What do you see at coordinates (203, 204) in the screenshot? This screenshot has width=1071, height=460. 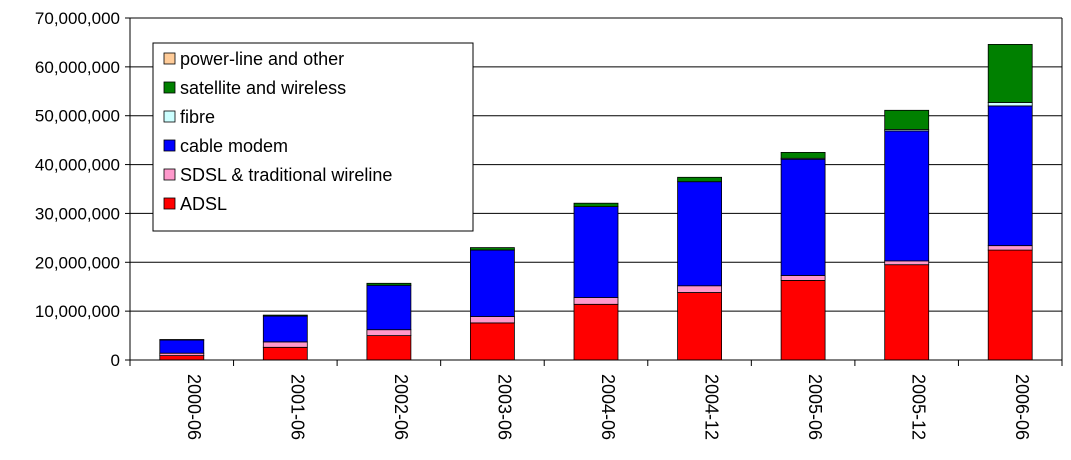 I see `legend-label: ADSL` at bounding box center [203, 204].